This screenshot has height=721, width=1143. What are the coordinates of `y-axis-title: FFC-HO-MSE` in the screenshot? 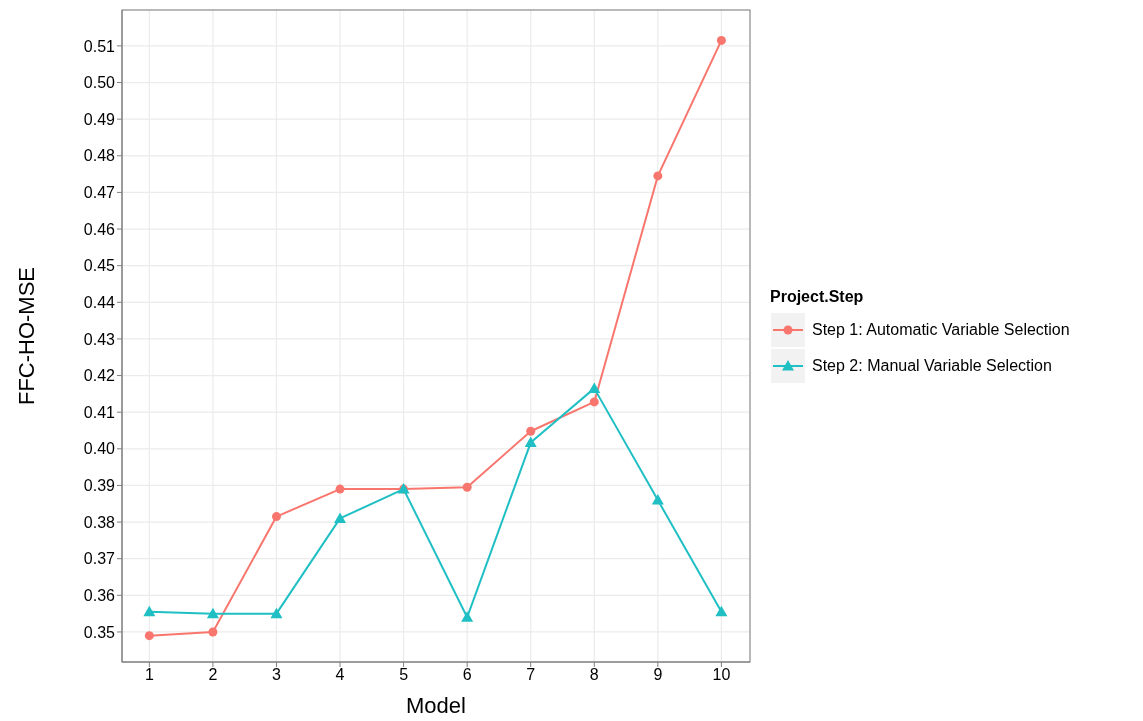 It's located at (26, 336).